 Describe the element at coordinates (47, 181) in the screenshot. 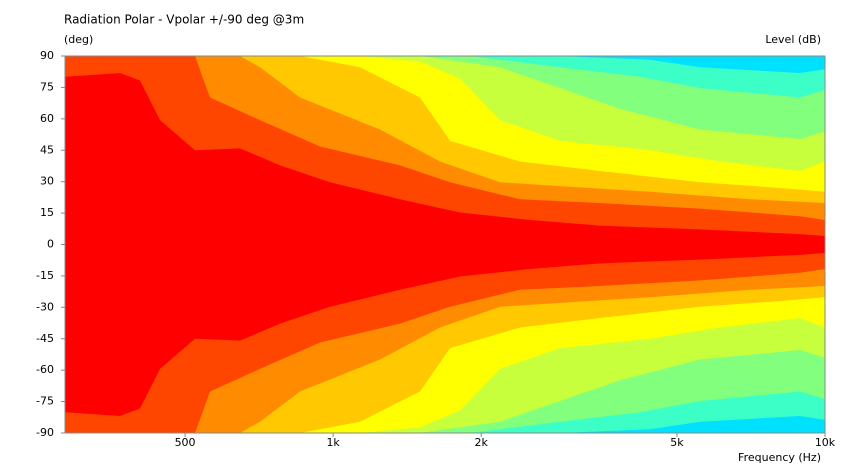

I see `y-tick-label: 30` at that location.